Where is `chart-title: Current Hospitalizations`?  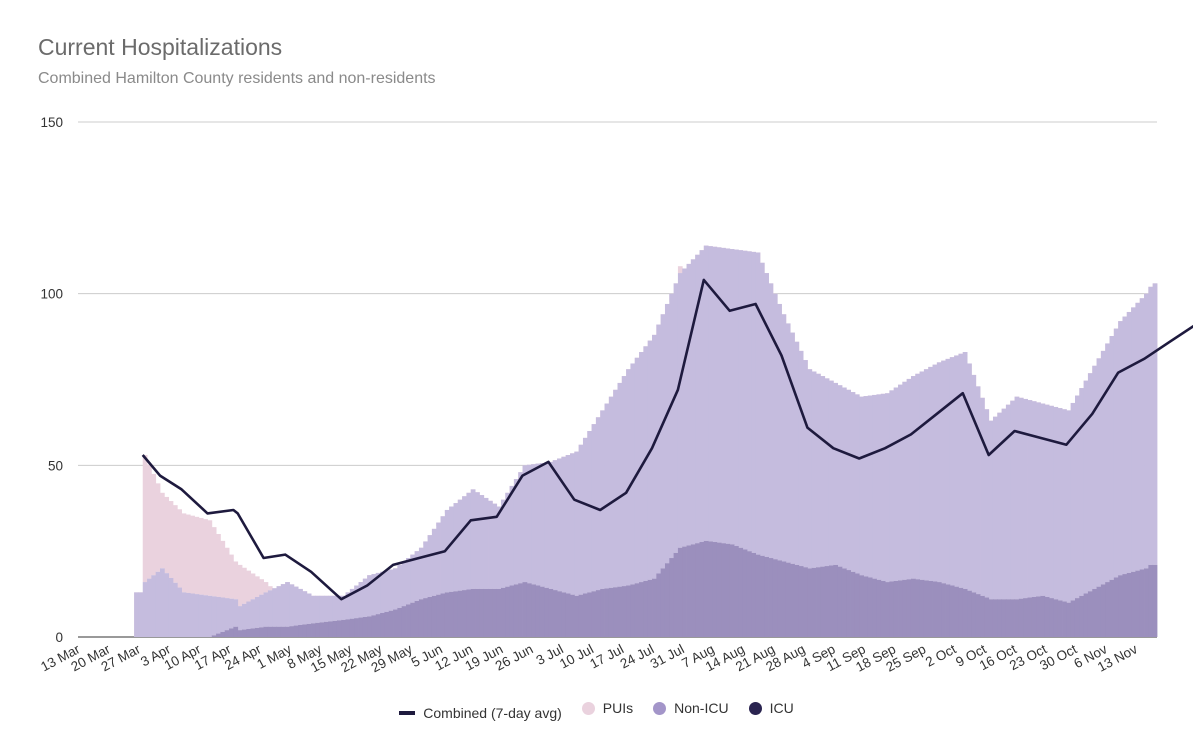
chart-title: Current Hospitalizations is located at coordinates (160, 47).